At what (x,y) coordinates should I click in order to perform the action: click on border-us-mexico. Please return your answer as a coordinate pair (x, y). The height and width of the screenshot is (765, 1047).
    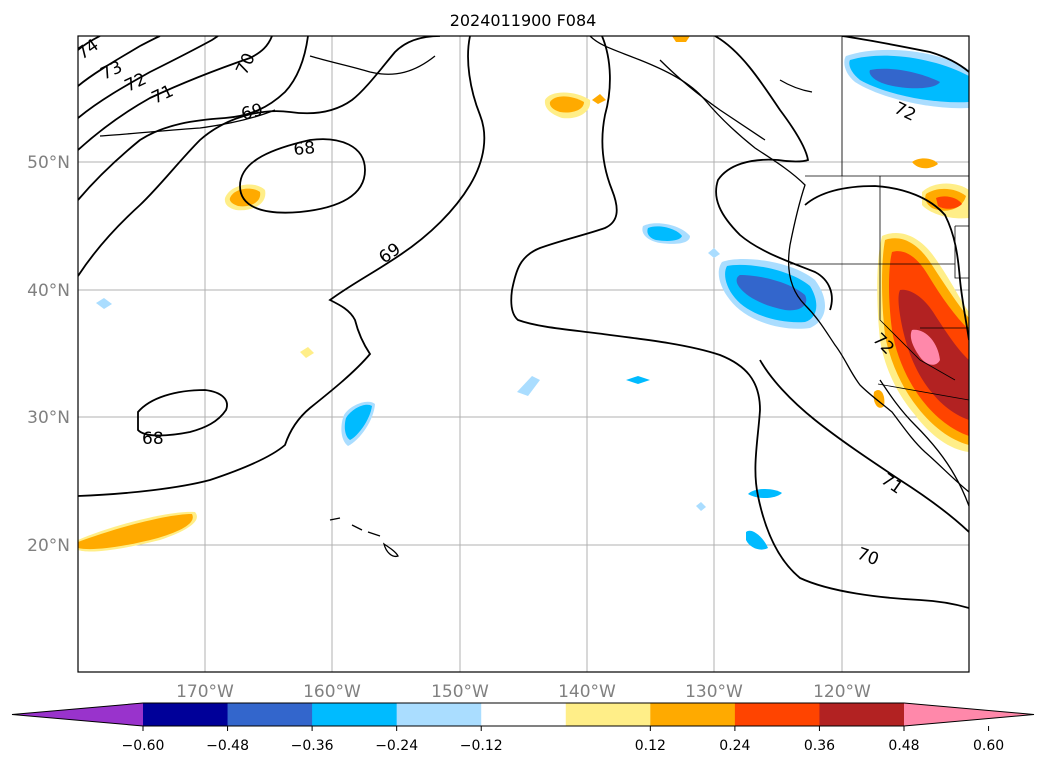
    Looking at the image, I should click on (923, 392).